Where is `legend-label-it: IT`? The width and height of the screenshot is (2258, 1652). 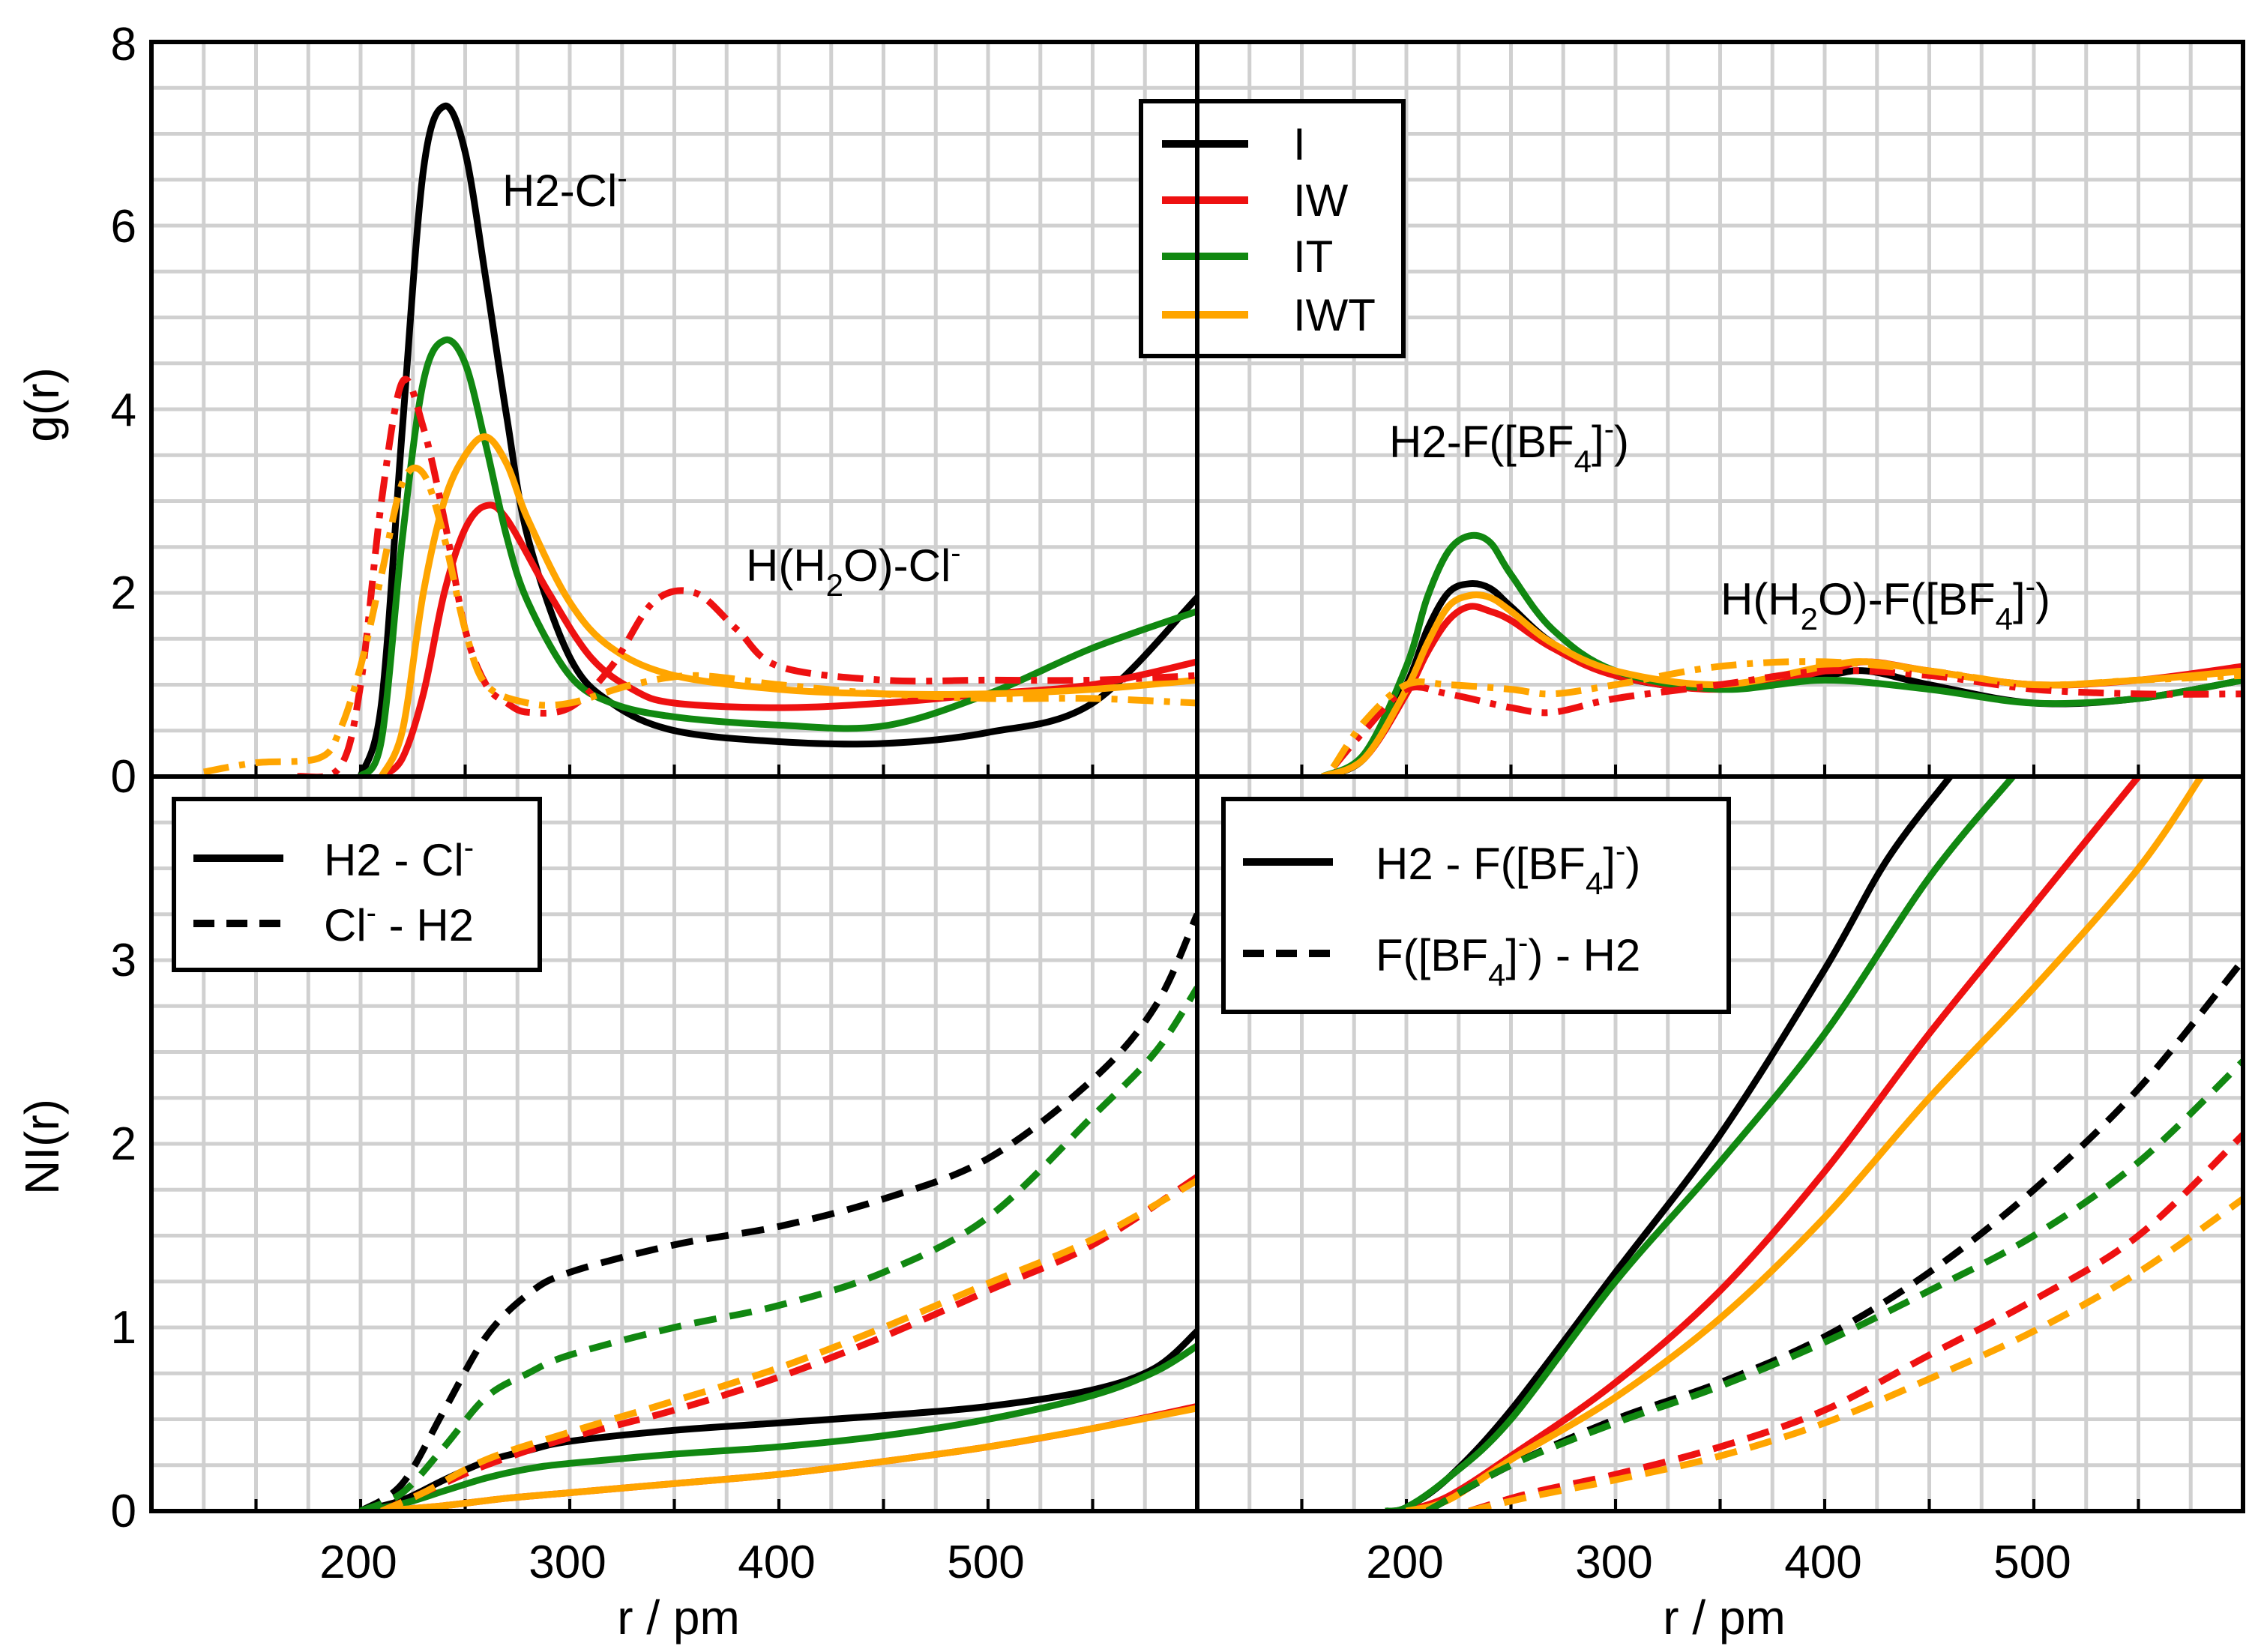
legend-label-it: IT is located at coordinates (1313, 257).